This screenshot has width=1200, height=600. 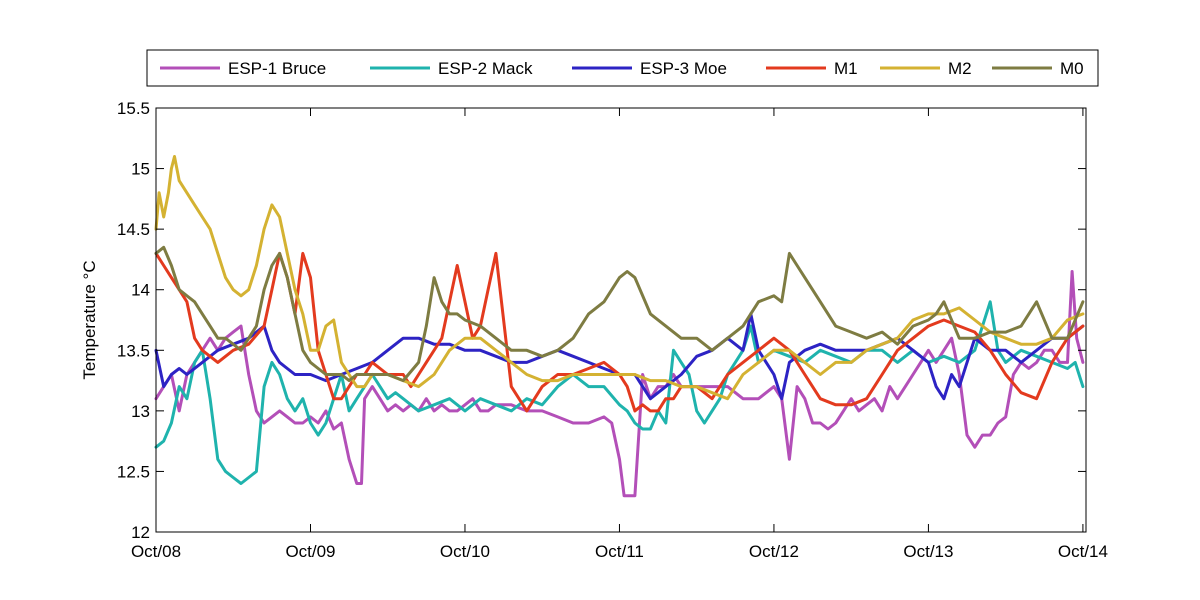 What do you see at coordinates (133, 108) in the screenshot?
I see `y-tick-label: 15.5` at bounding box center [133, 108].